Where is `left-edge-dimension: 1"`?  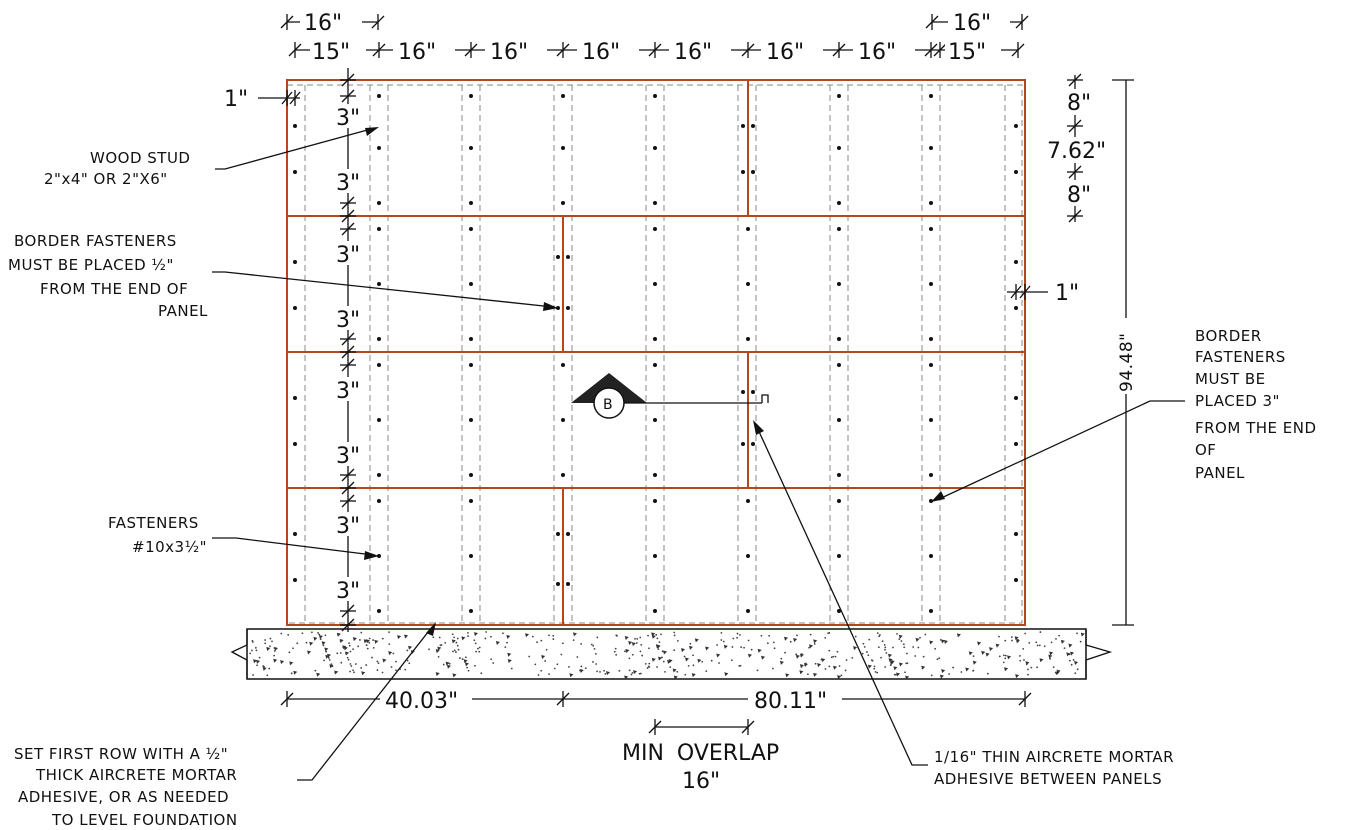
left-edge-dimension: 1" is located at coordinates (262, 99).